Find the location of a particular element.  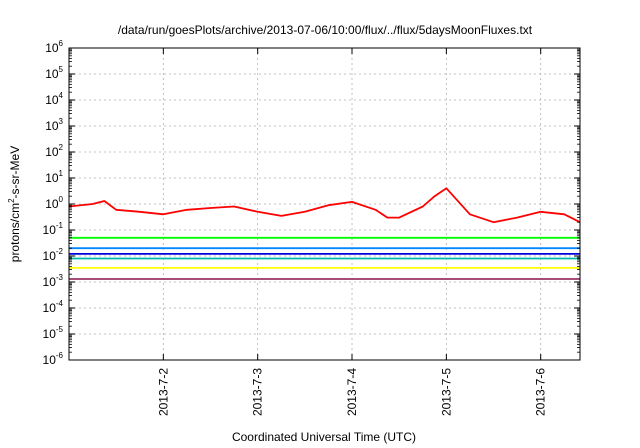

y-axis-label: protons/cm2-s-sr-MeV is located at coordinates (14, 204).